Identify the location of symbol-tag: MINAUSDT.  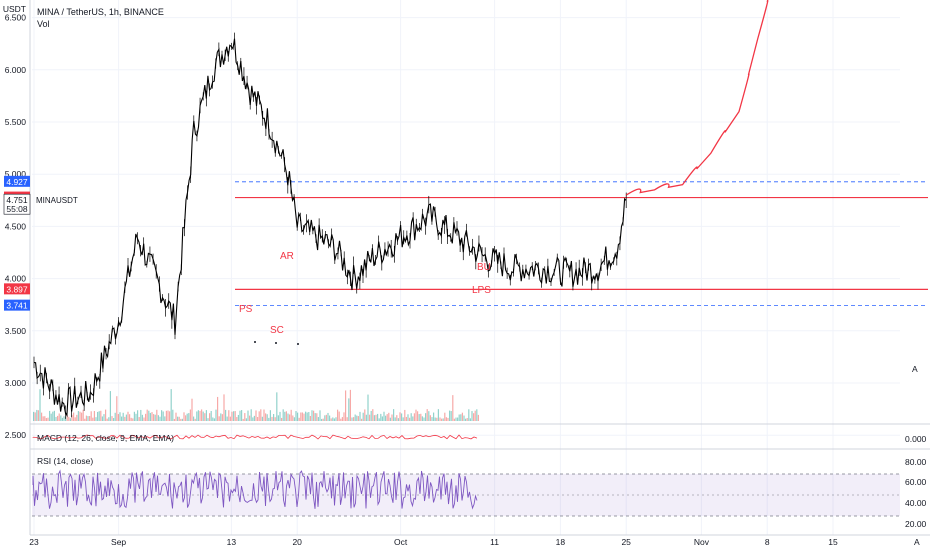
(57, 200).